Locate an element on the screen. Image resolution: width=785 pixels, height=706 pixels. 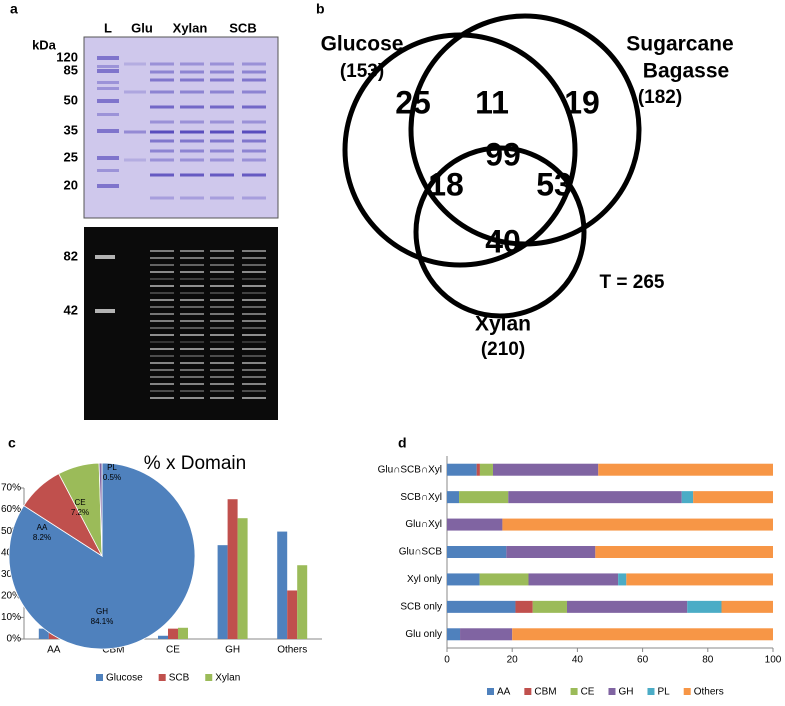
marker-label: 42 is located at coordinates (71, 309).